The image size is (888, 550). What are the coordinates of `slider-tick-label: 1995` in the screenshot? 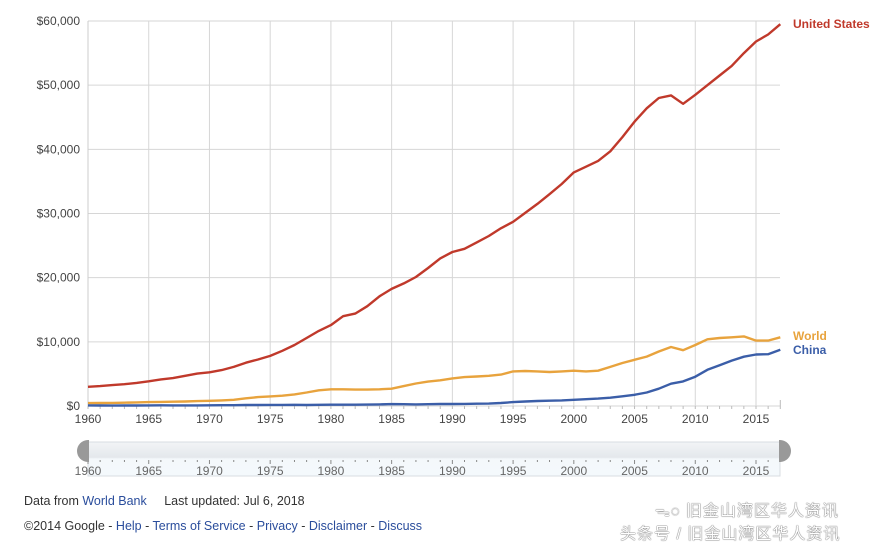 It's located at (513, 471).